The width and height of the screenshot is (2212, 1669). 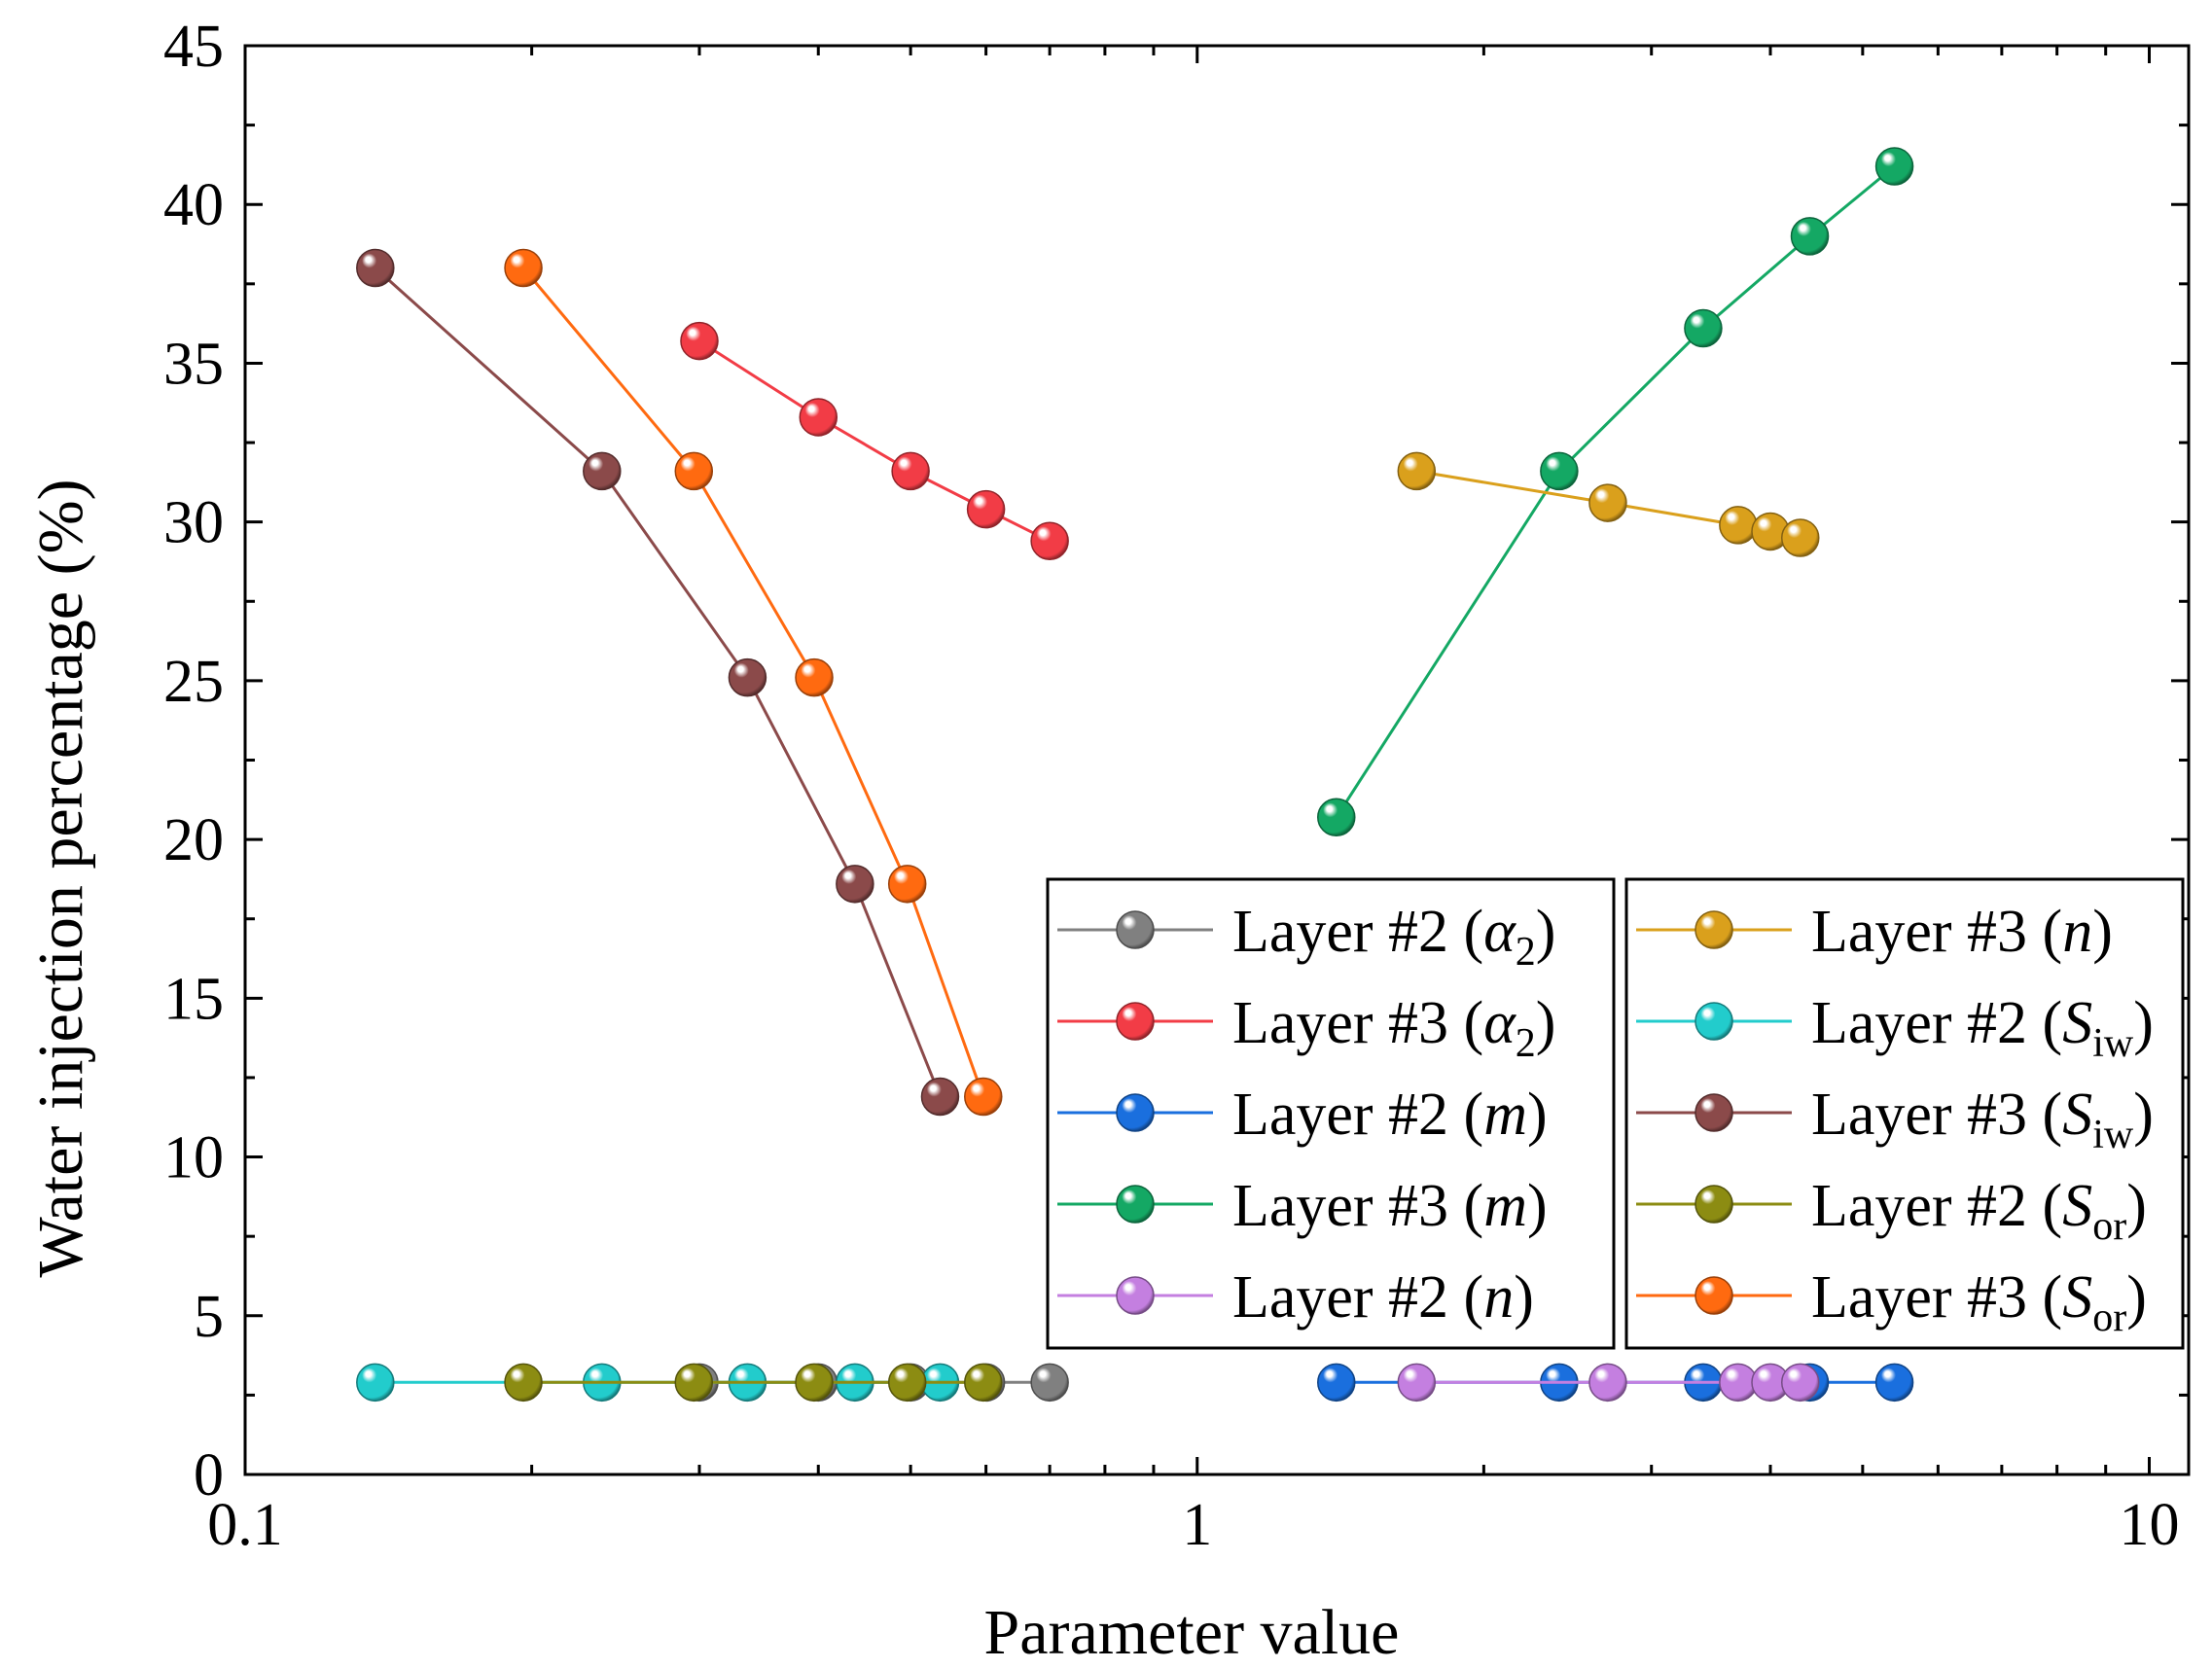 I want to click on y-tick-label: 15, so click(x=194, y=999).